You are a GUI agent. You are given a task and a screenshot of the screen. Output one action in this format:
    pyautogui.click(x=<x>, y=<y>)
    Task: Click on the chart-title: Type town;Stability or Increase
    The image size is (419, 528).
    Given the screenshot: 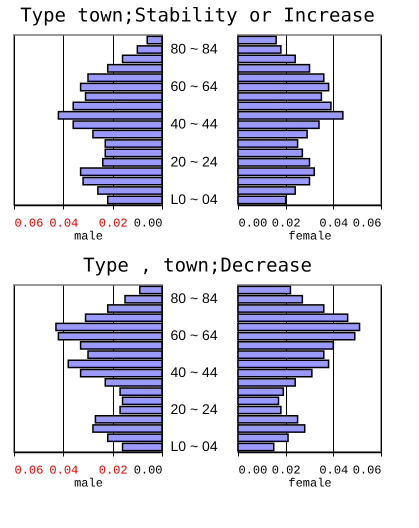 What is the action you would take?
    pyautogui.click(x=197, y=15)
    